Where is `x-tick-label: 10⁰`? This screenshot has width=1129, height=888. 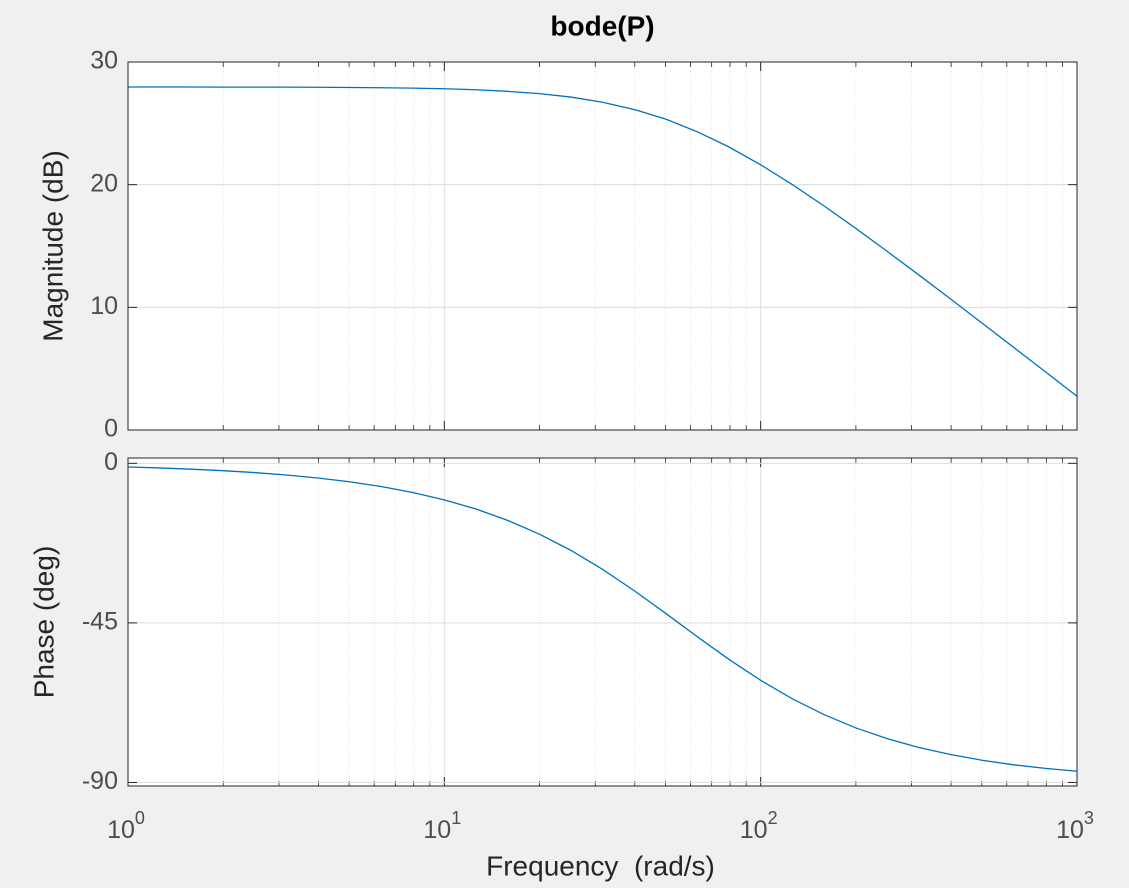
x-tick-label: 10⁰ is located at coordinates (126, 826).